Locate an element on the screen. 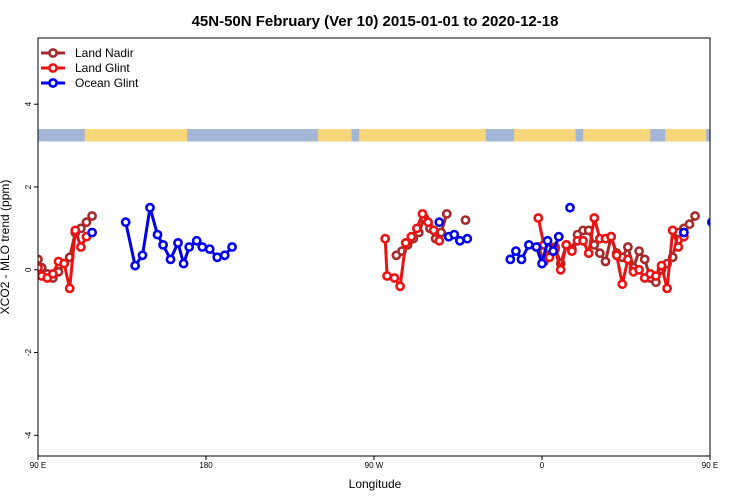 The width and height of the screenshot is (750, 500). legend-item-land-nadir: Land Nadir is located at coordinates (87, 53).